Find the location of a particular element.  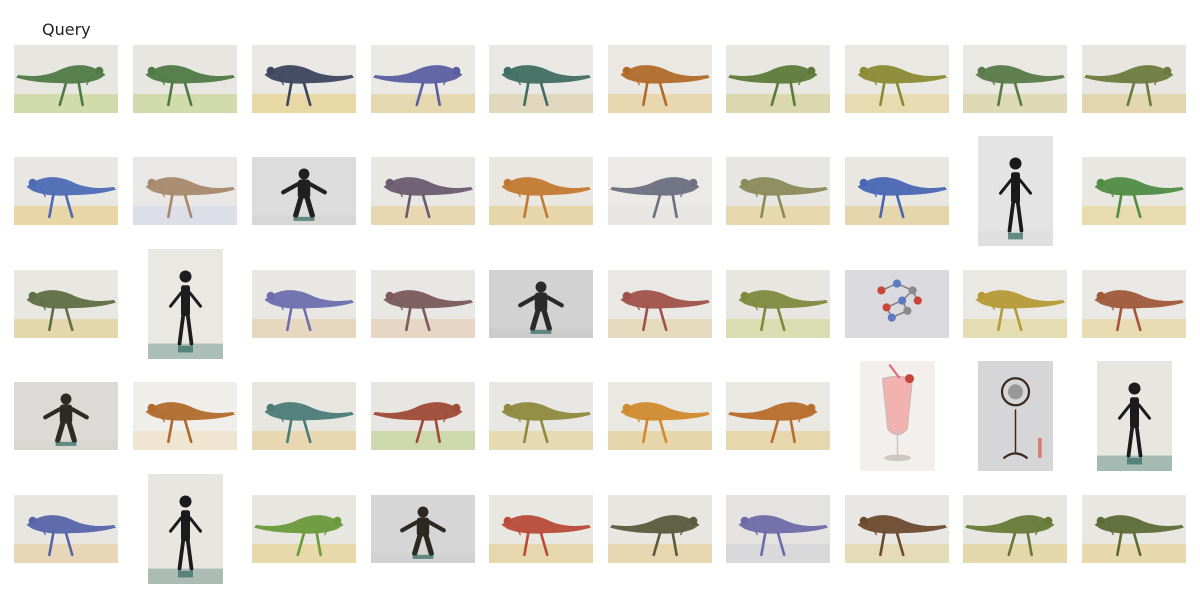

query-image is located at coordinates (66, 79).